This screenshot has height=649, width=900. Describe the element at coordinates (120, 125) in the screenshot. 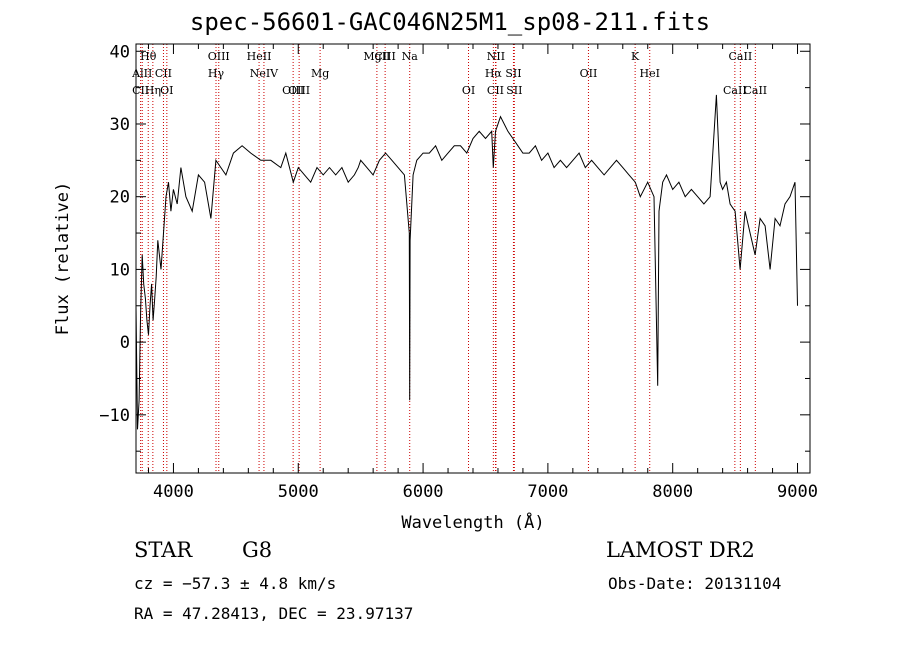

I see `y-tick-label: 30` at that location.